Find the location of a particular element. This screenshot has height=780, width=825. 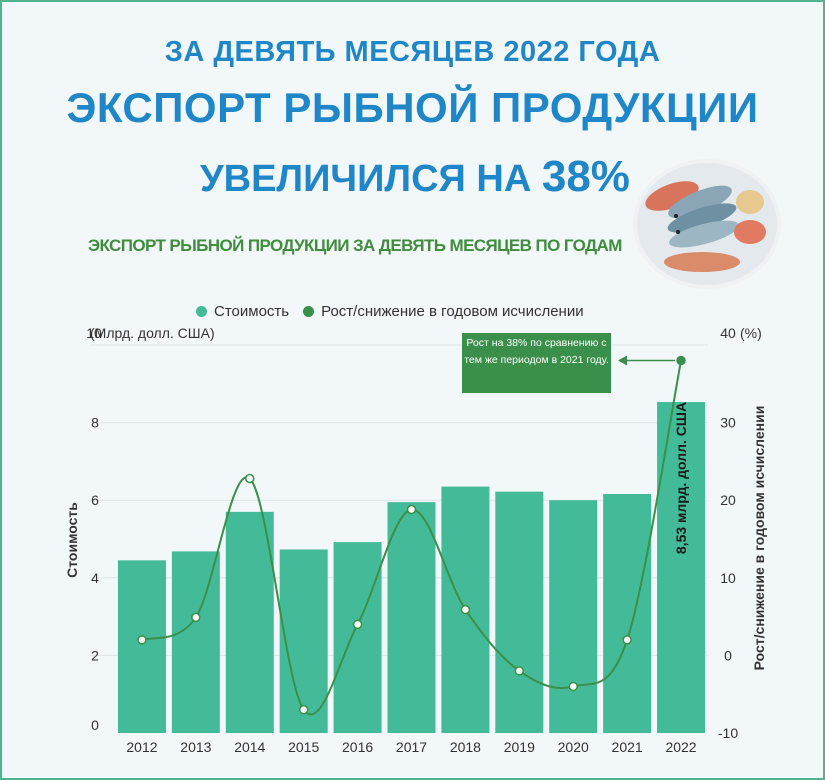

right-tick-label: -10 is located at coordinates (728, 733).